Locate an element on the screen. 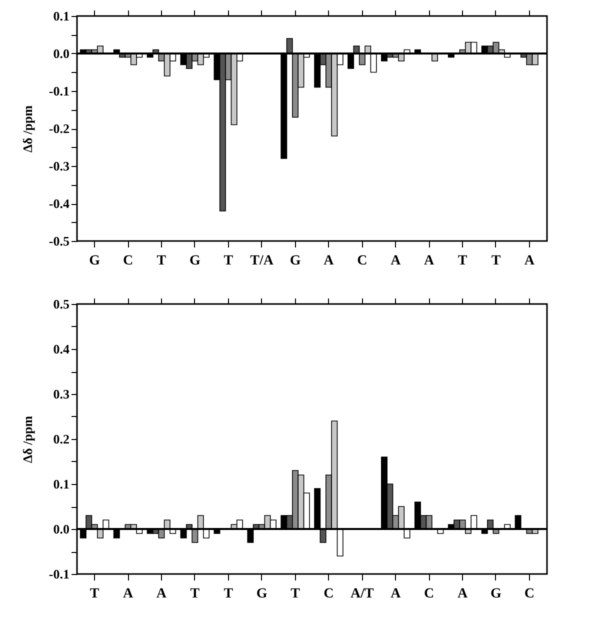 This screenshot has height=629, width=611. y-tick-label: -0.2 is located at coordinates (59, 128).